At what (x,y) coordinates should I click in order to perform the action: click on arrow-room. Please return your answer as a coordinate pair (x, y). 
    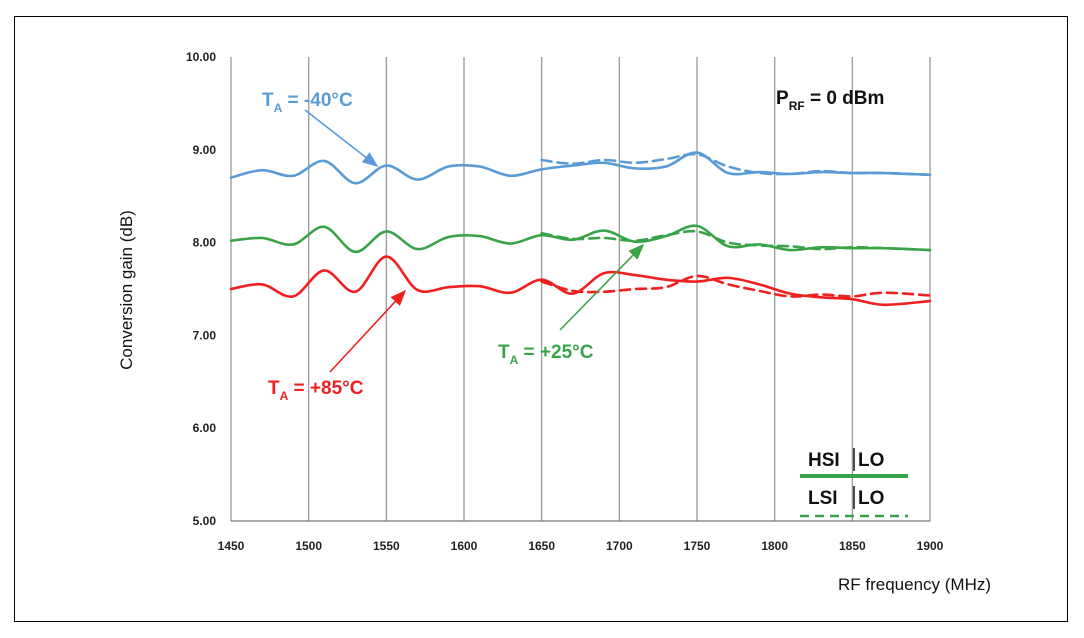
    Looking at the image, I should click on (602, 287).